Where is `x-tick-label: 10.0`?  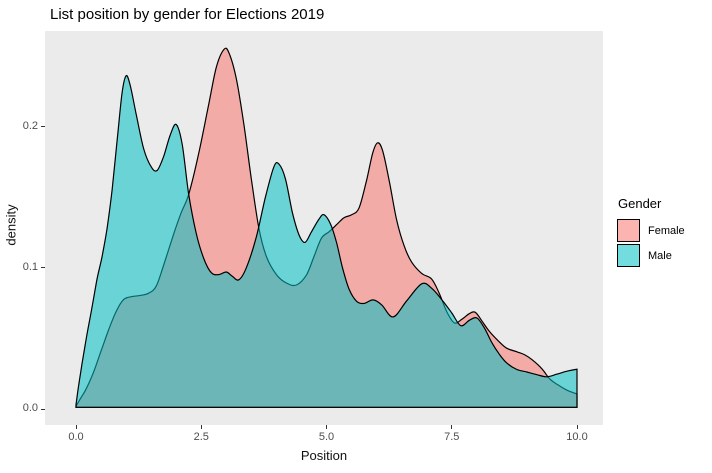 x-tick-label: 10.0 is located at coordinates (577, 437).